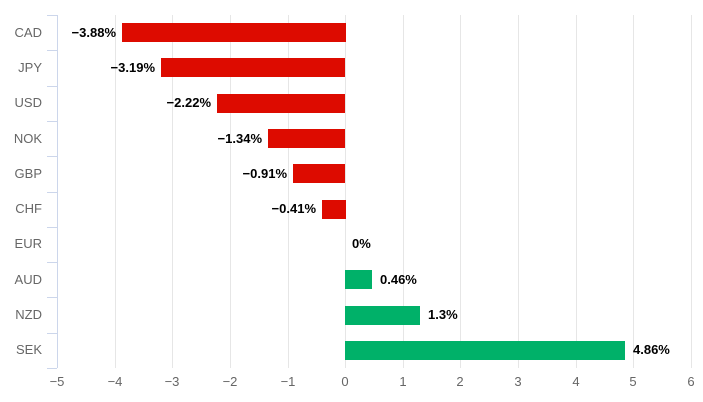  What do you see at coordinates (230, 381) in the screenshot?
I see `x-tick-label: −2` at bounding box center [230, 381].